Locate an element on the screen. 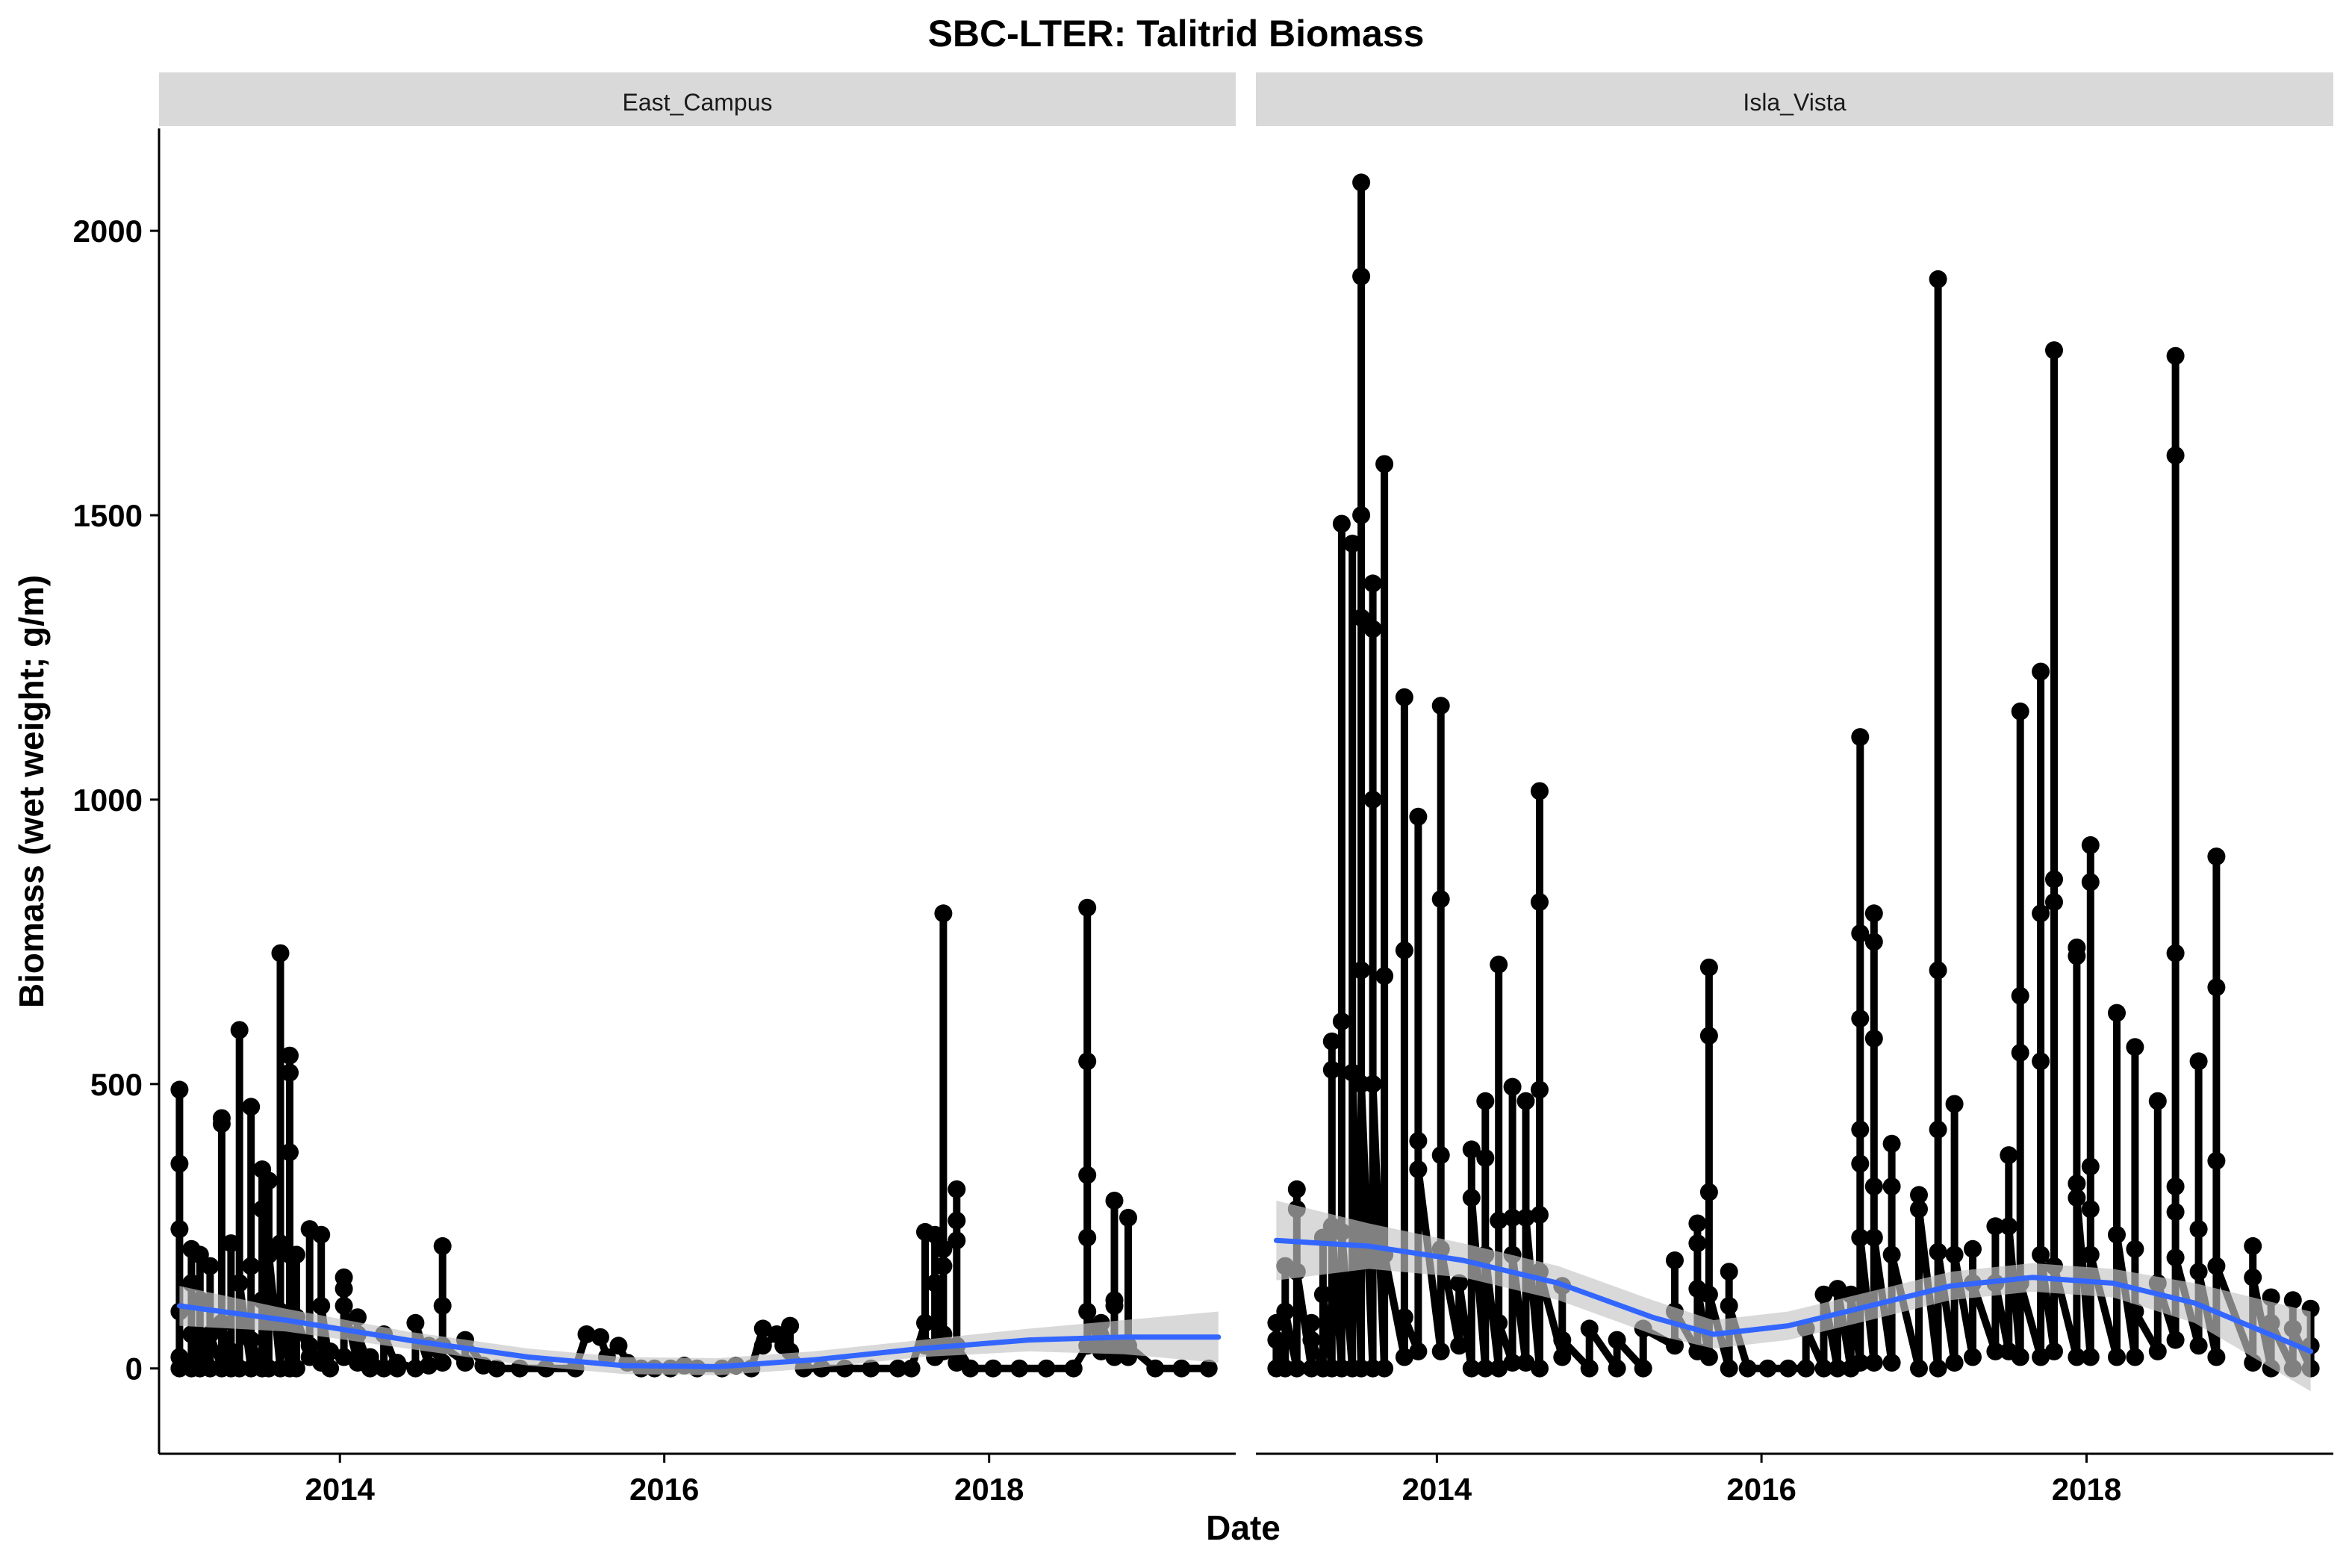  x-tick-label: 2014 is located at coordinates (1437, 1489).